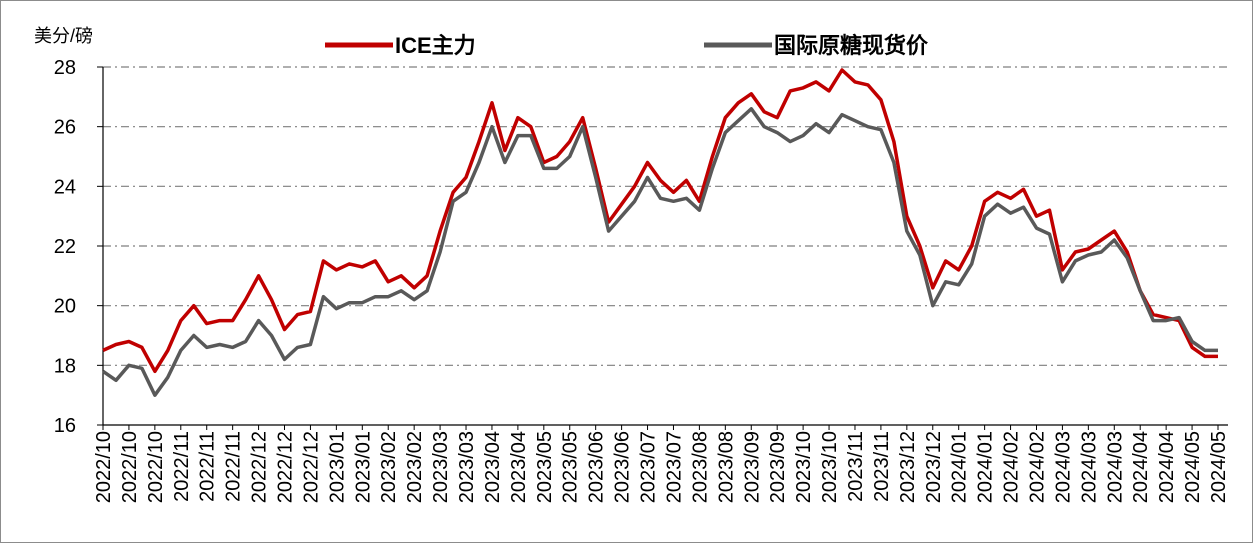 The image size is (1253, 548). I want to click on y-tick-label: 22, so click(65, 247).